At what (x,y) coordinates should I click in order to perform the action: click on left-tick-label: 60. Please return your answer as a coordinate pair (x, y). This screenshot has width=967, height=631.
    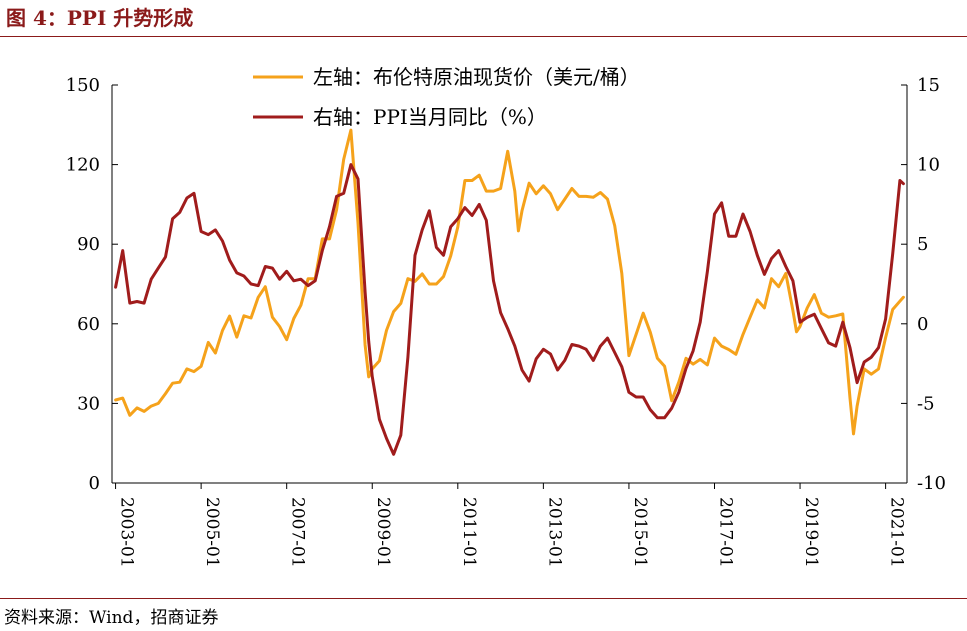
    Looking at the image, I should click on (88, 324).